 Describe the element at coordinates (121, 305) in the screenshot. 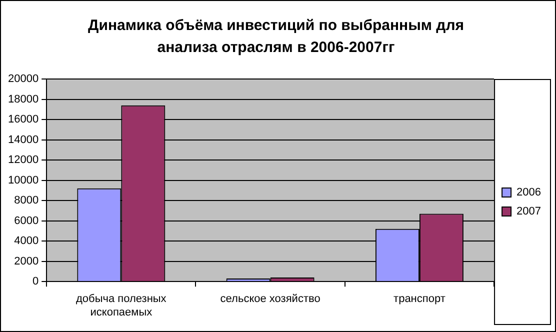

I see `x-tick-label: добыча полезных ископаемых` at that location.